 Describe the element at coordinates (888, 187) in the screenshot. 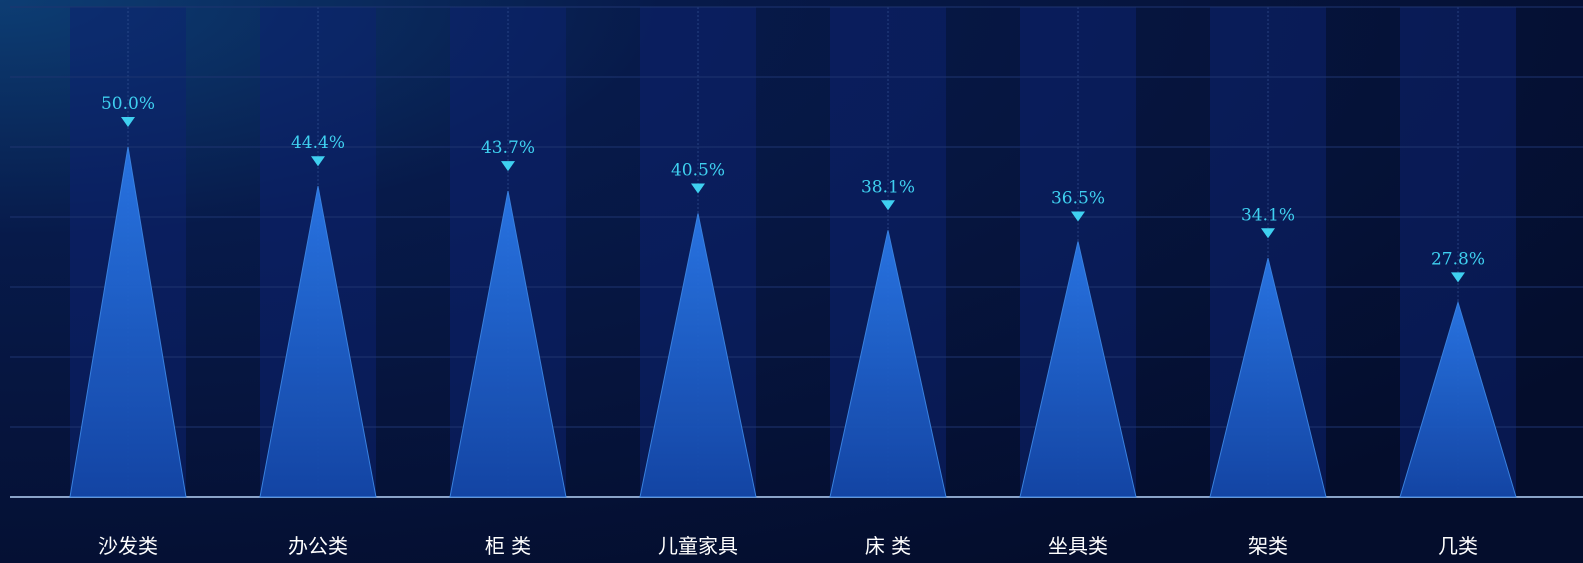

I see `data-label: 38.1%` at that location.